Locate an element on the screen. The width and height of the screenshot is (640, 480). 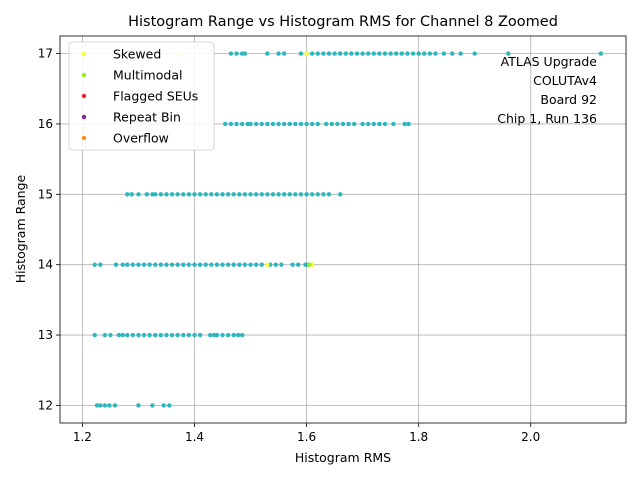
annotation-line: Chip 1, Run 136 is located at coordinates (547, 118).